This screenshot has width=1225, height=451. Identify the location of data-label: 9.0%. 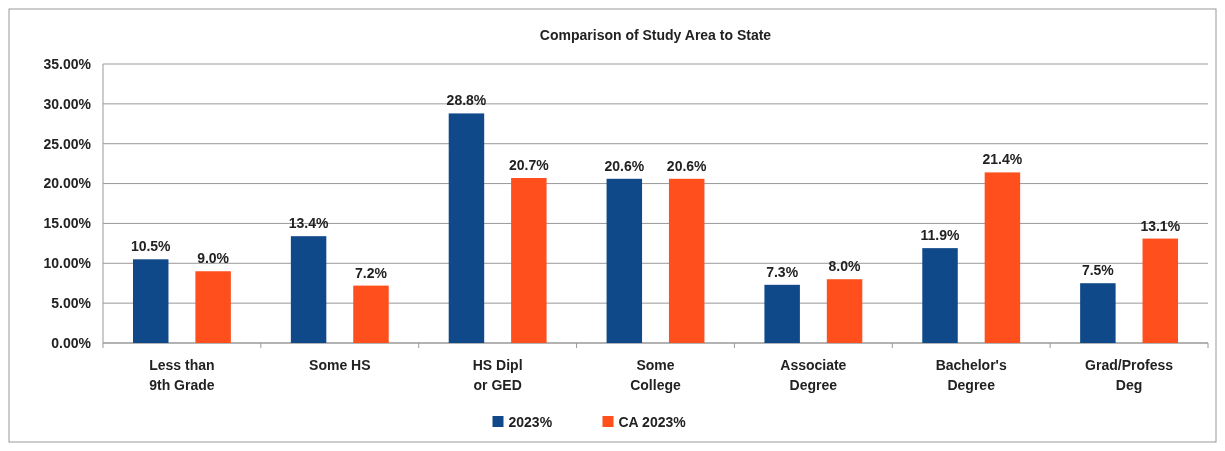
(213, 258).